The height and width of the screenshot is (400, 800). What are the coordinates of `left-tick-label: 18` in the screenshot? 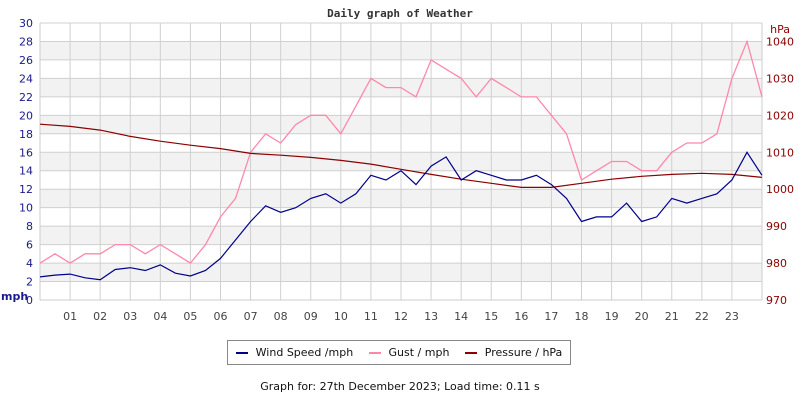 It's located at (26, 134).